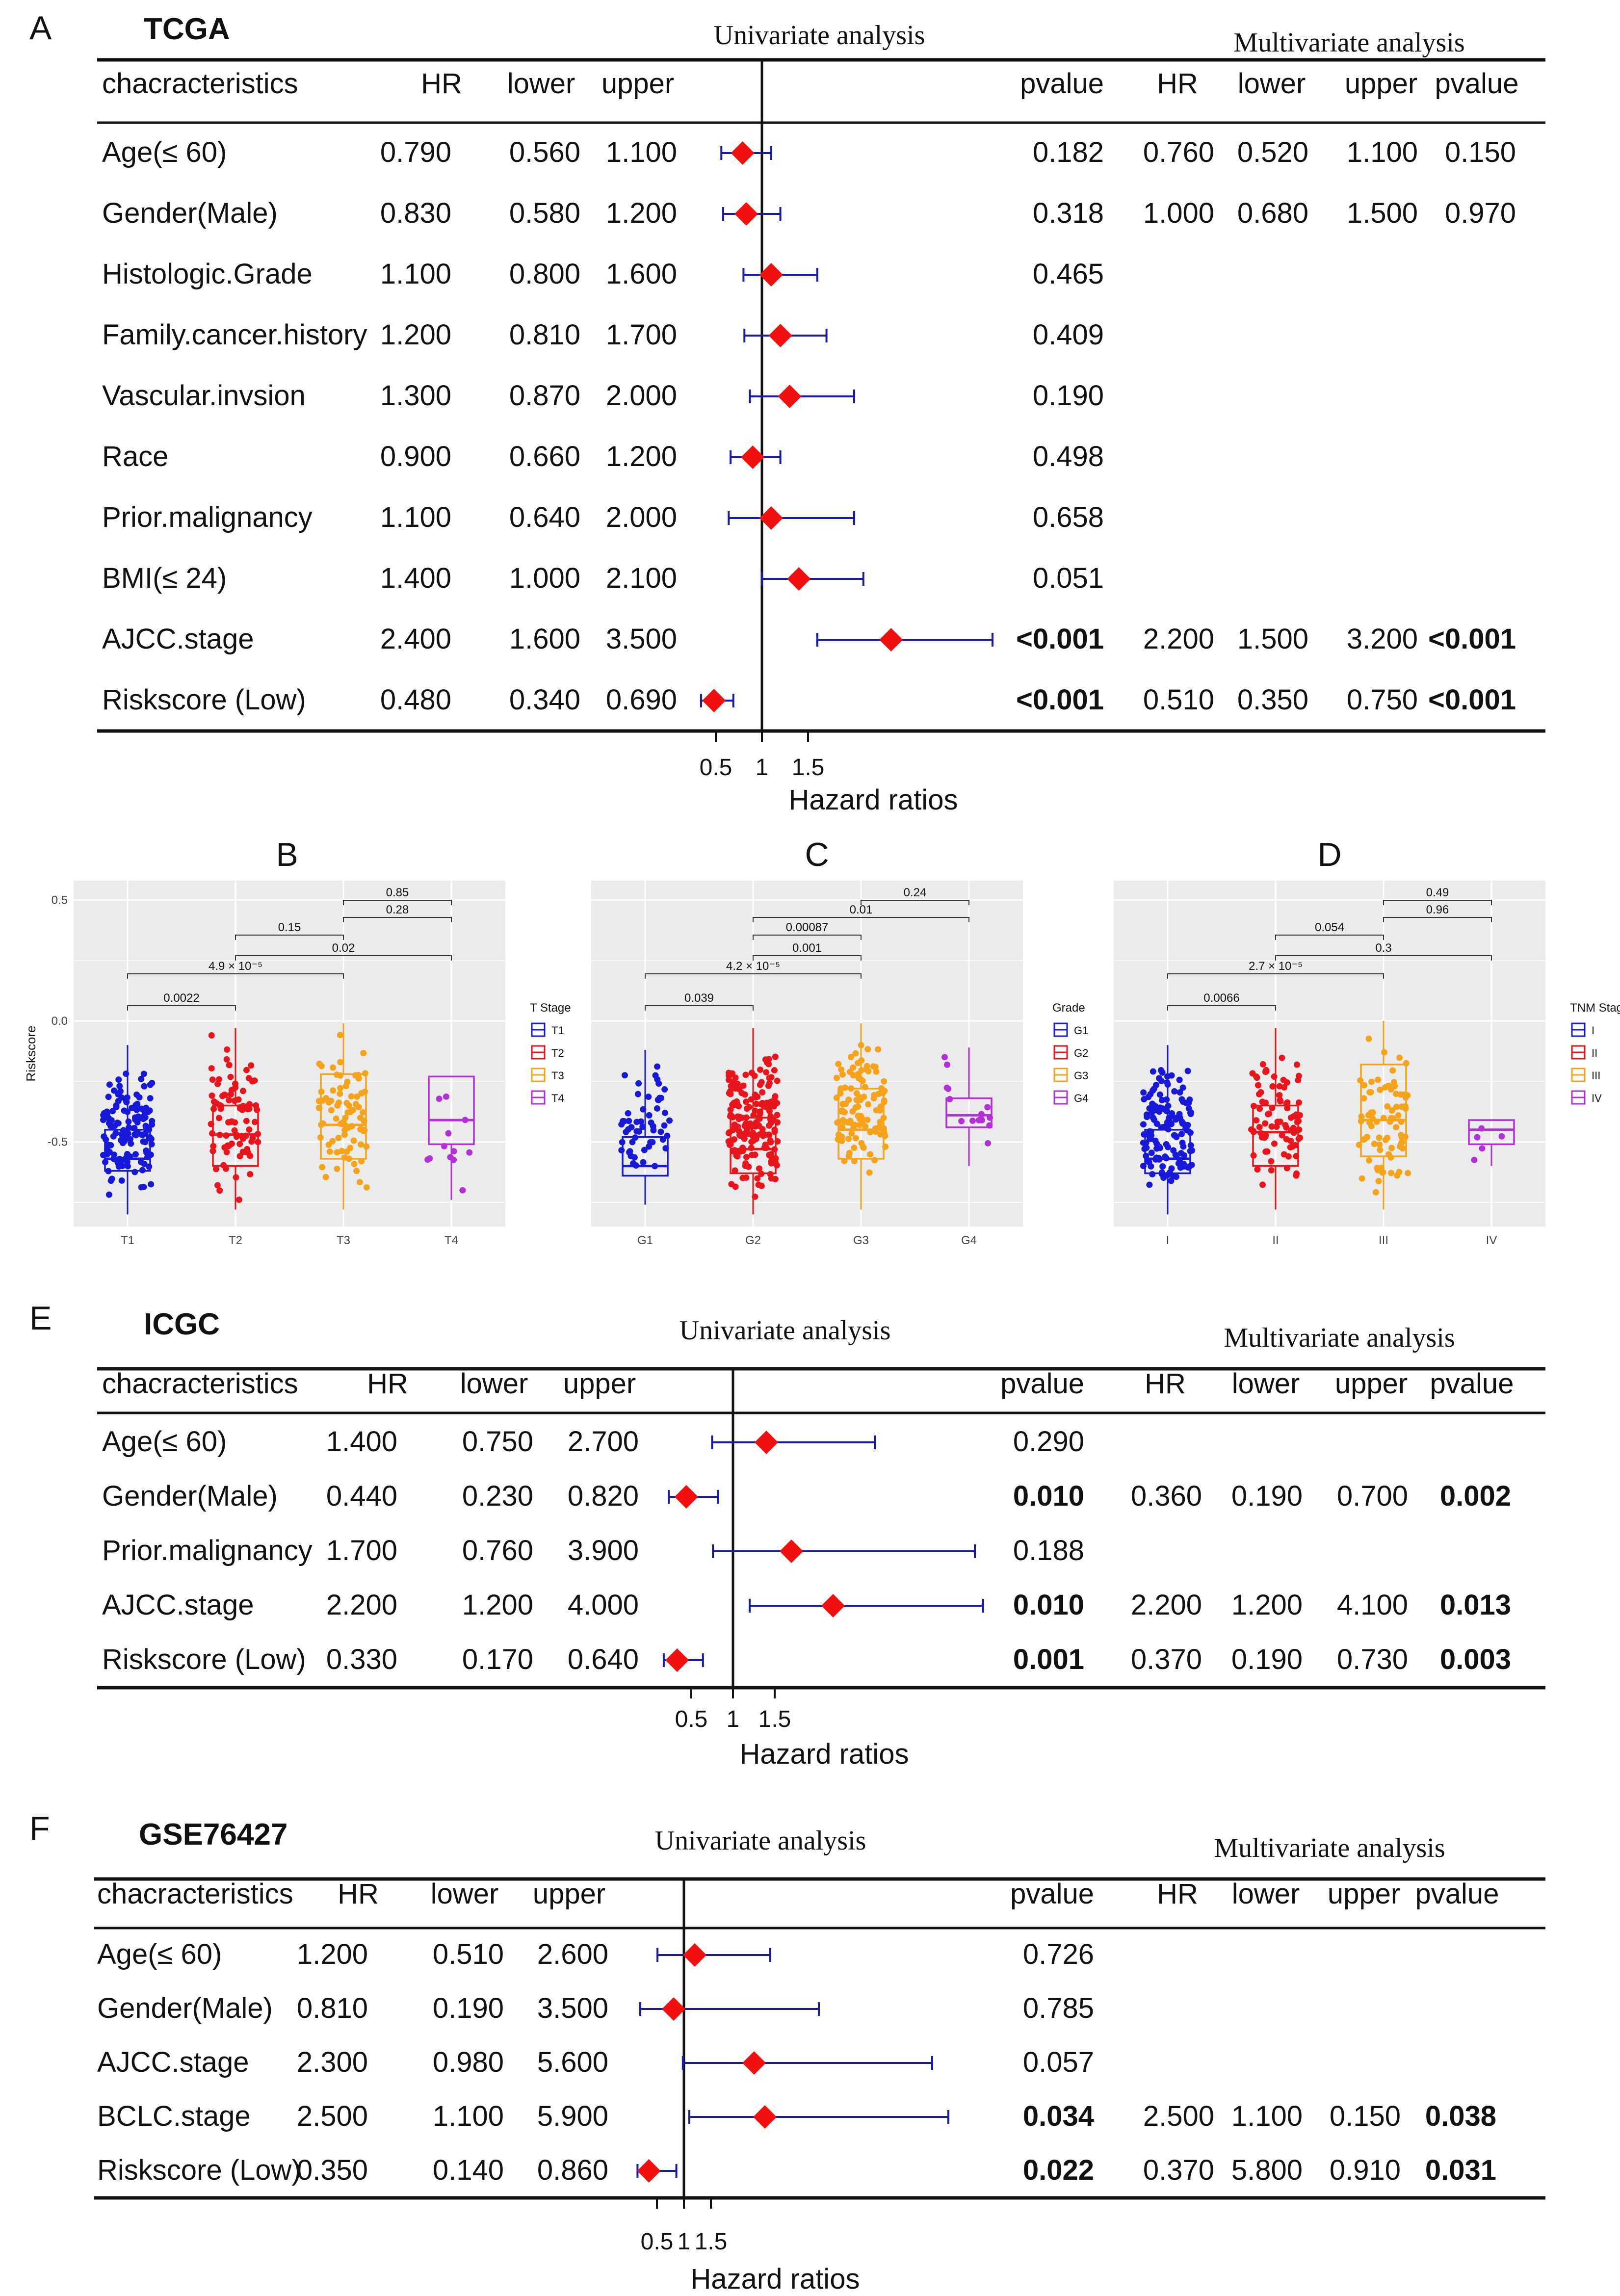  What do you see at coordinates (807, 948) in the screenshot?
I see `comparison-pvalue: 0.001` at bounding box center [807, 948].